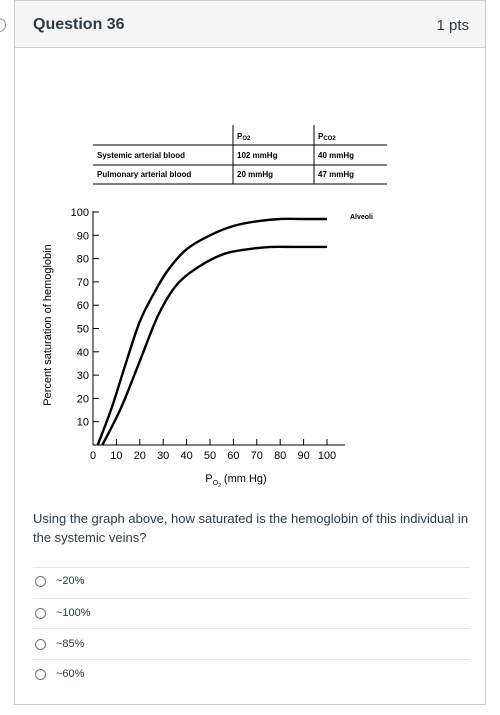 Image resolution: width=500 pixels, height=715 pixels. Describe the element at coordinates (83, 283) in the screenshot. I see `y-tick-label: 70` at that location.